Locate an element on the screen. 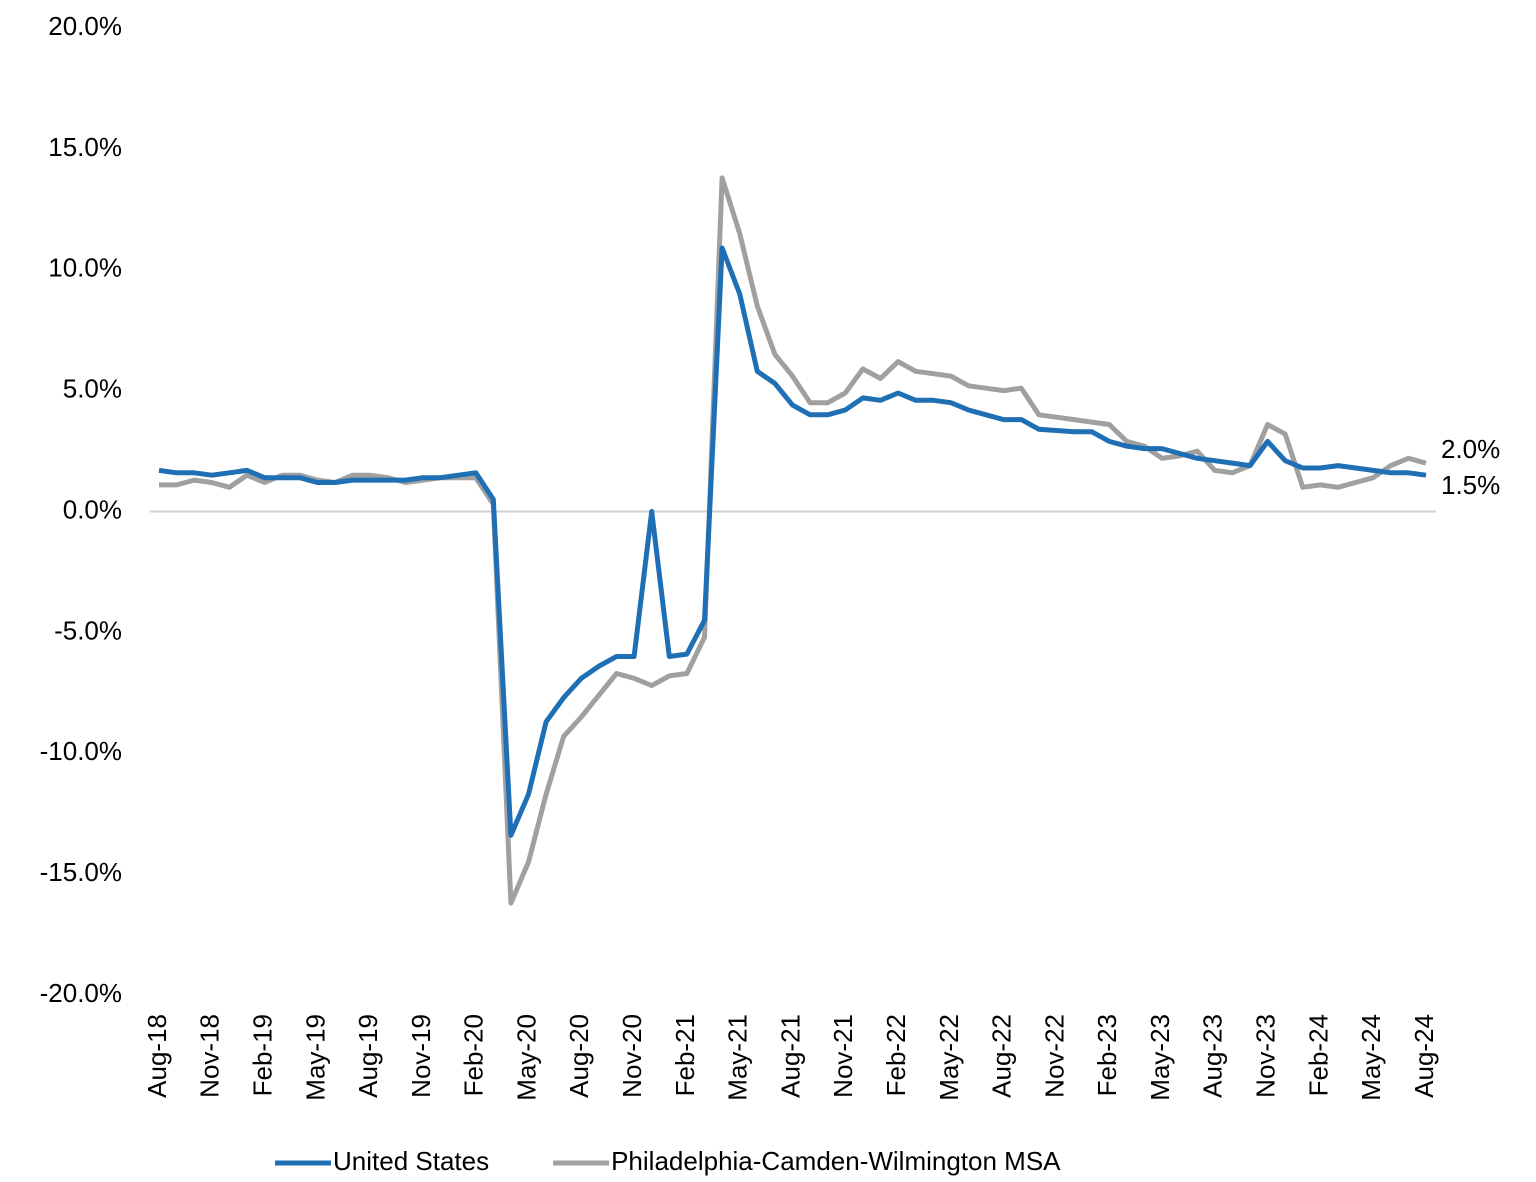 The image size is (1536, 1182). x-tick-label: Feb-21 is located at coordinates (685, 1055).